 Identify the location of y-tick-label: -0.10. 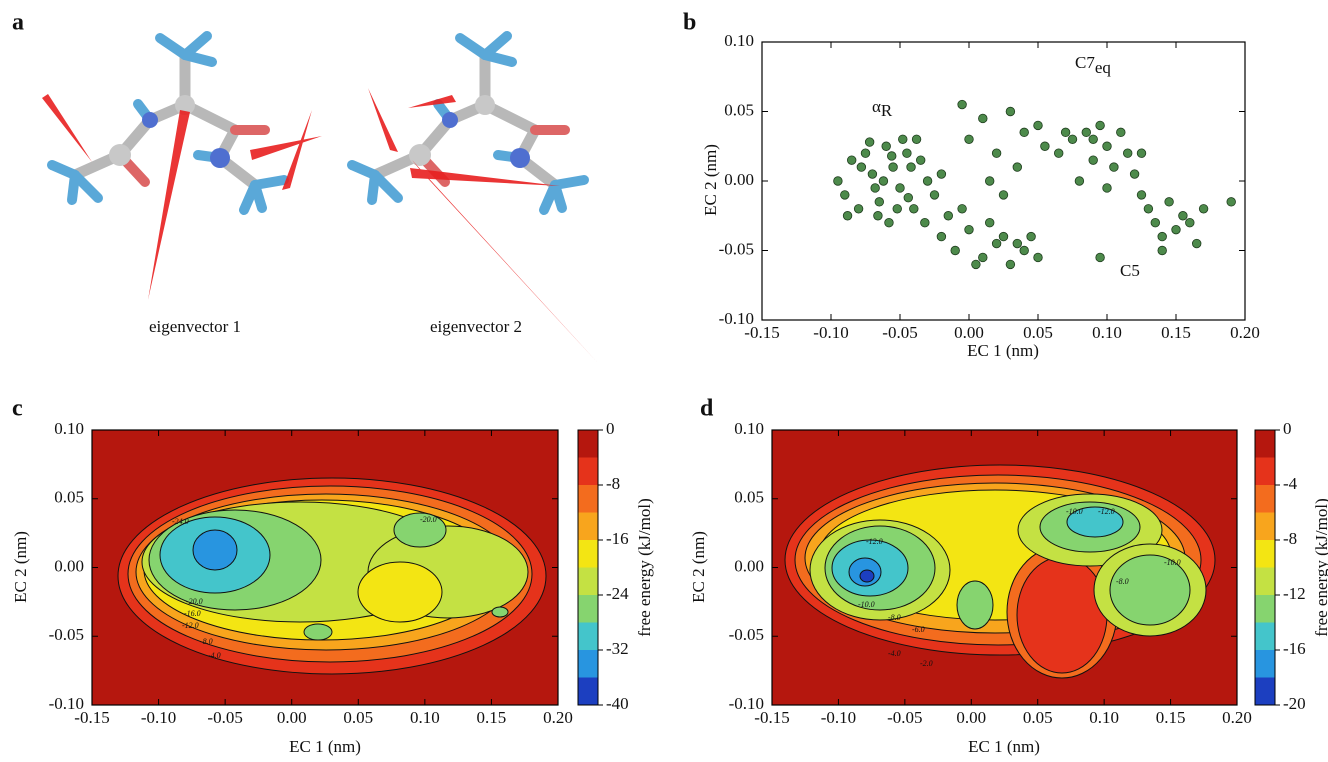
(66, 703).